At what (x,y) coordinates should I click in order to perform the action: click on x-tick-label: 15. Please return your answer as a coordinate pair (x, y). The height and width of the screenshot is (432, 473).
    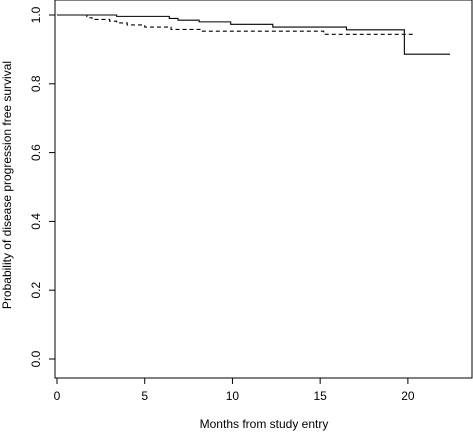
    Looking at the image, I should click on (320, 396).